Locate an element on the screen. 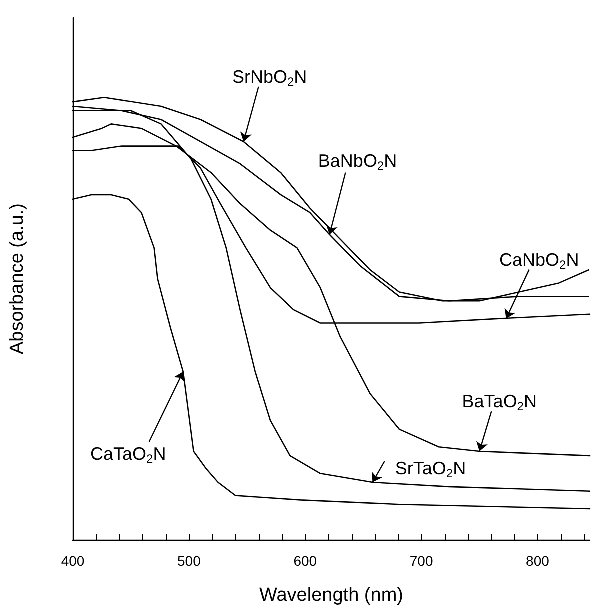 Image resolution: width=592 pixels, height=614 pixels. x-tick-label: 700 is located at coordinates (422, 561).